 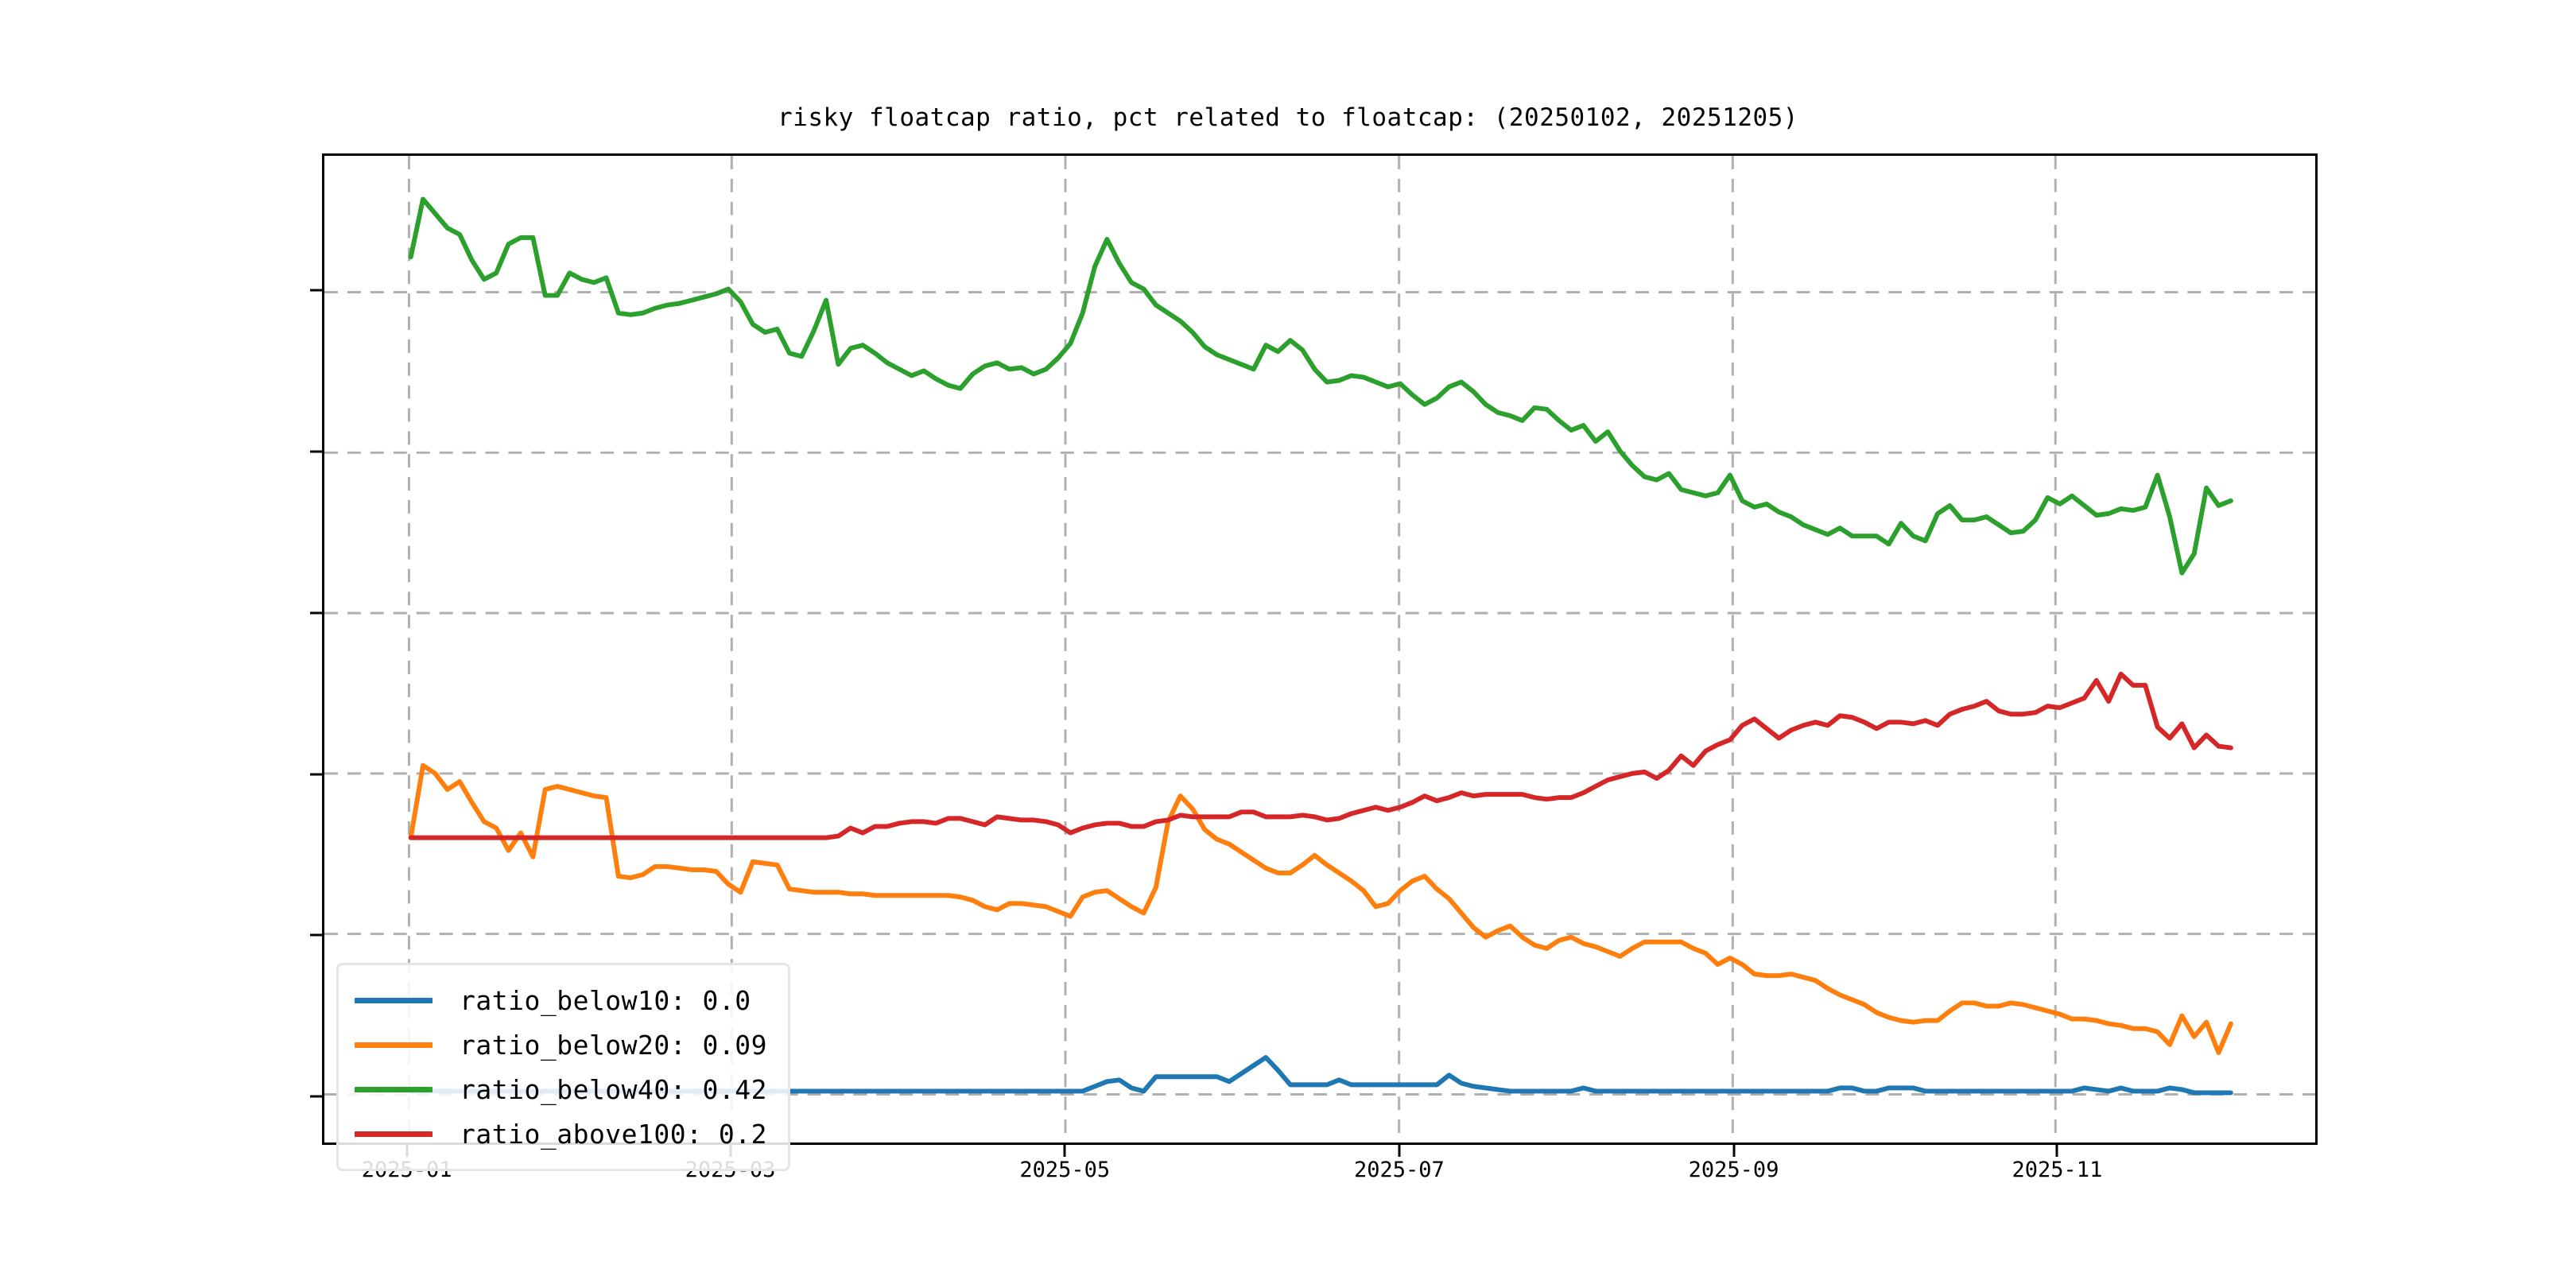 I want to click on legend-label: ratio_above100: 0.2, so click(x=613, y=1134).